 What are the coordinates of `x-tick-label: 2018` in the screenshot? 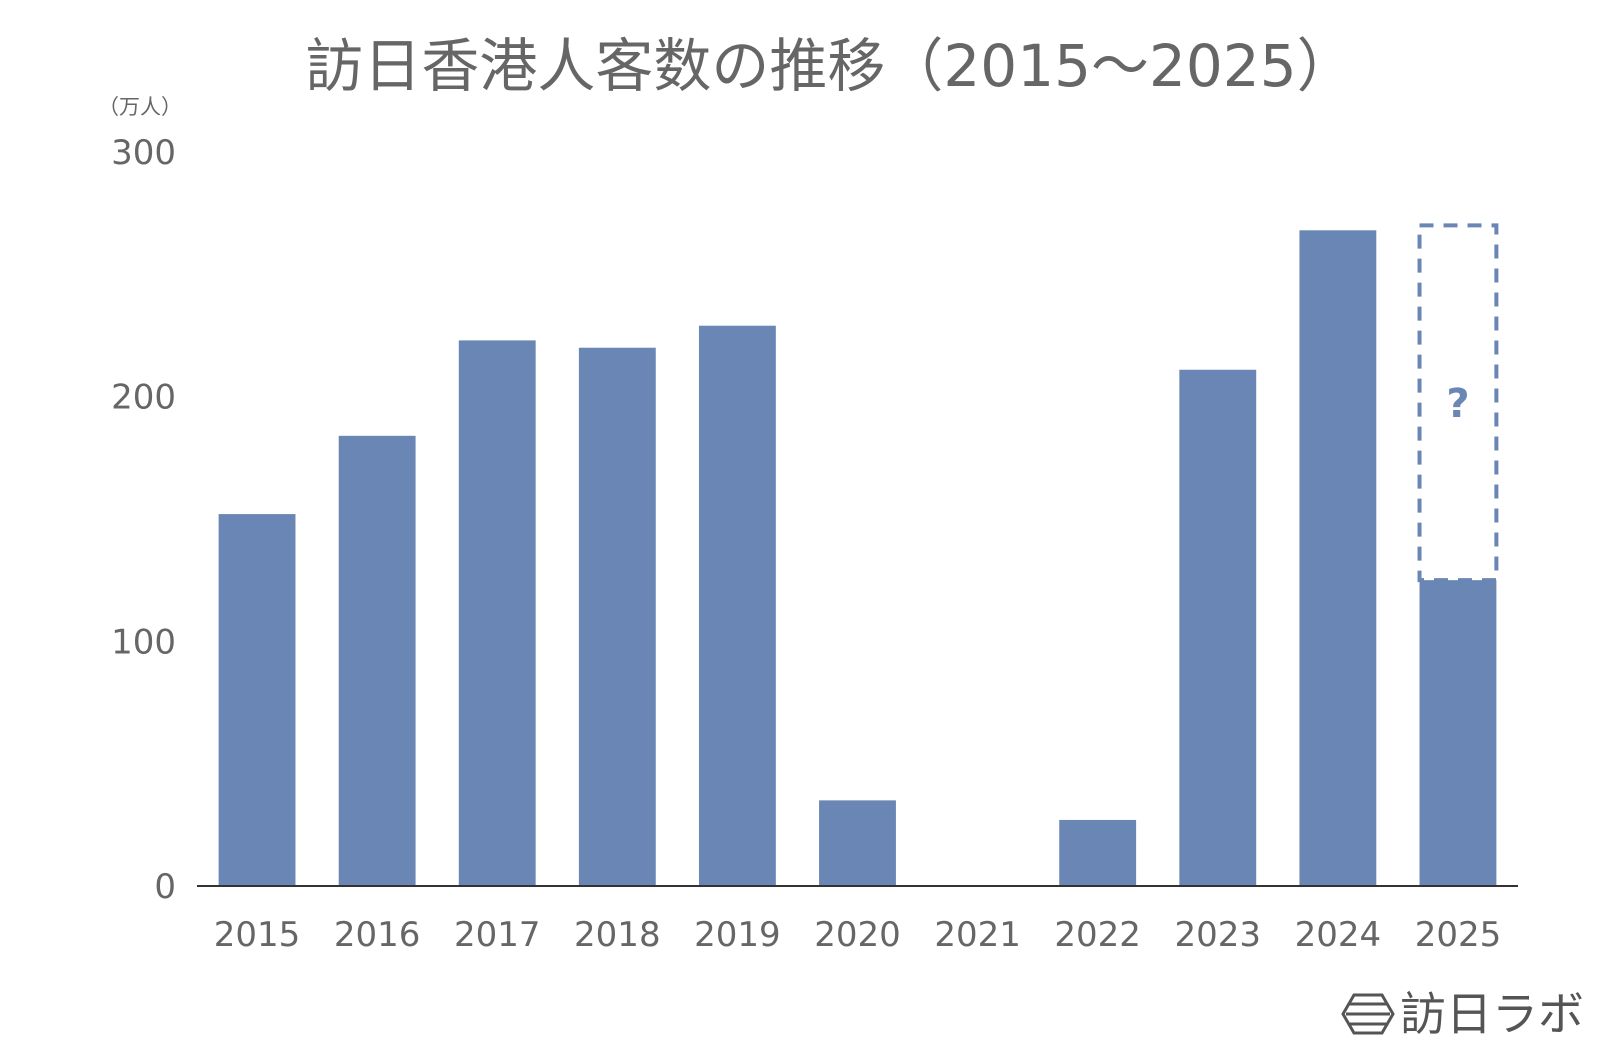 It's located at (617, 935).